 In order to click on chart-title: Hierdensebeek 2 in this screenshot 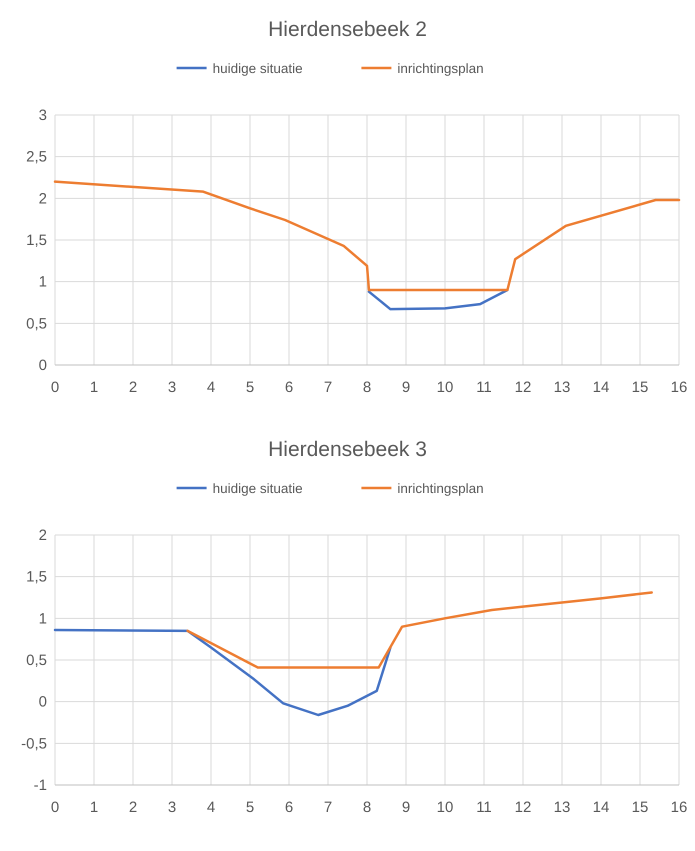, I will do `click(347, 29)`.